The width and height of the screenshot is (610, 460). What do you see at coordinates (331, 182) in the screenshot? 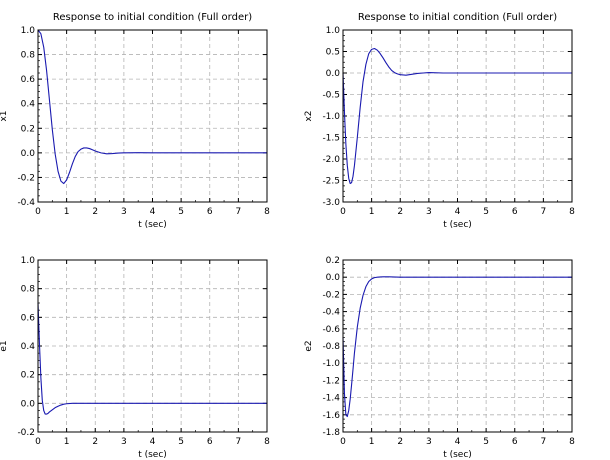
I see `y-tick-label: -2.5` at bounding box center [331, 182].